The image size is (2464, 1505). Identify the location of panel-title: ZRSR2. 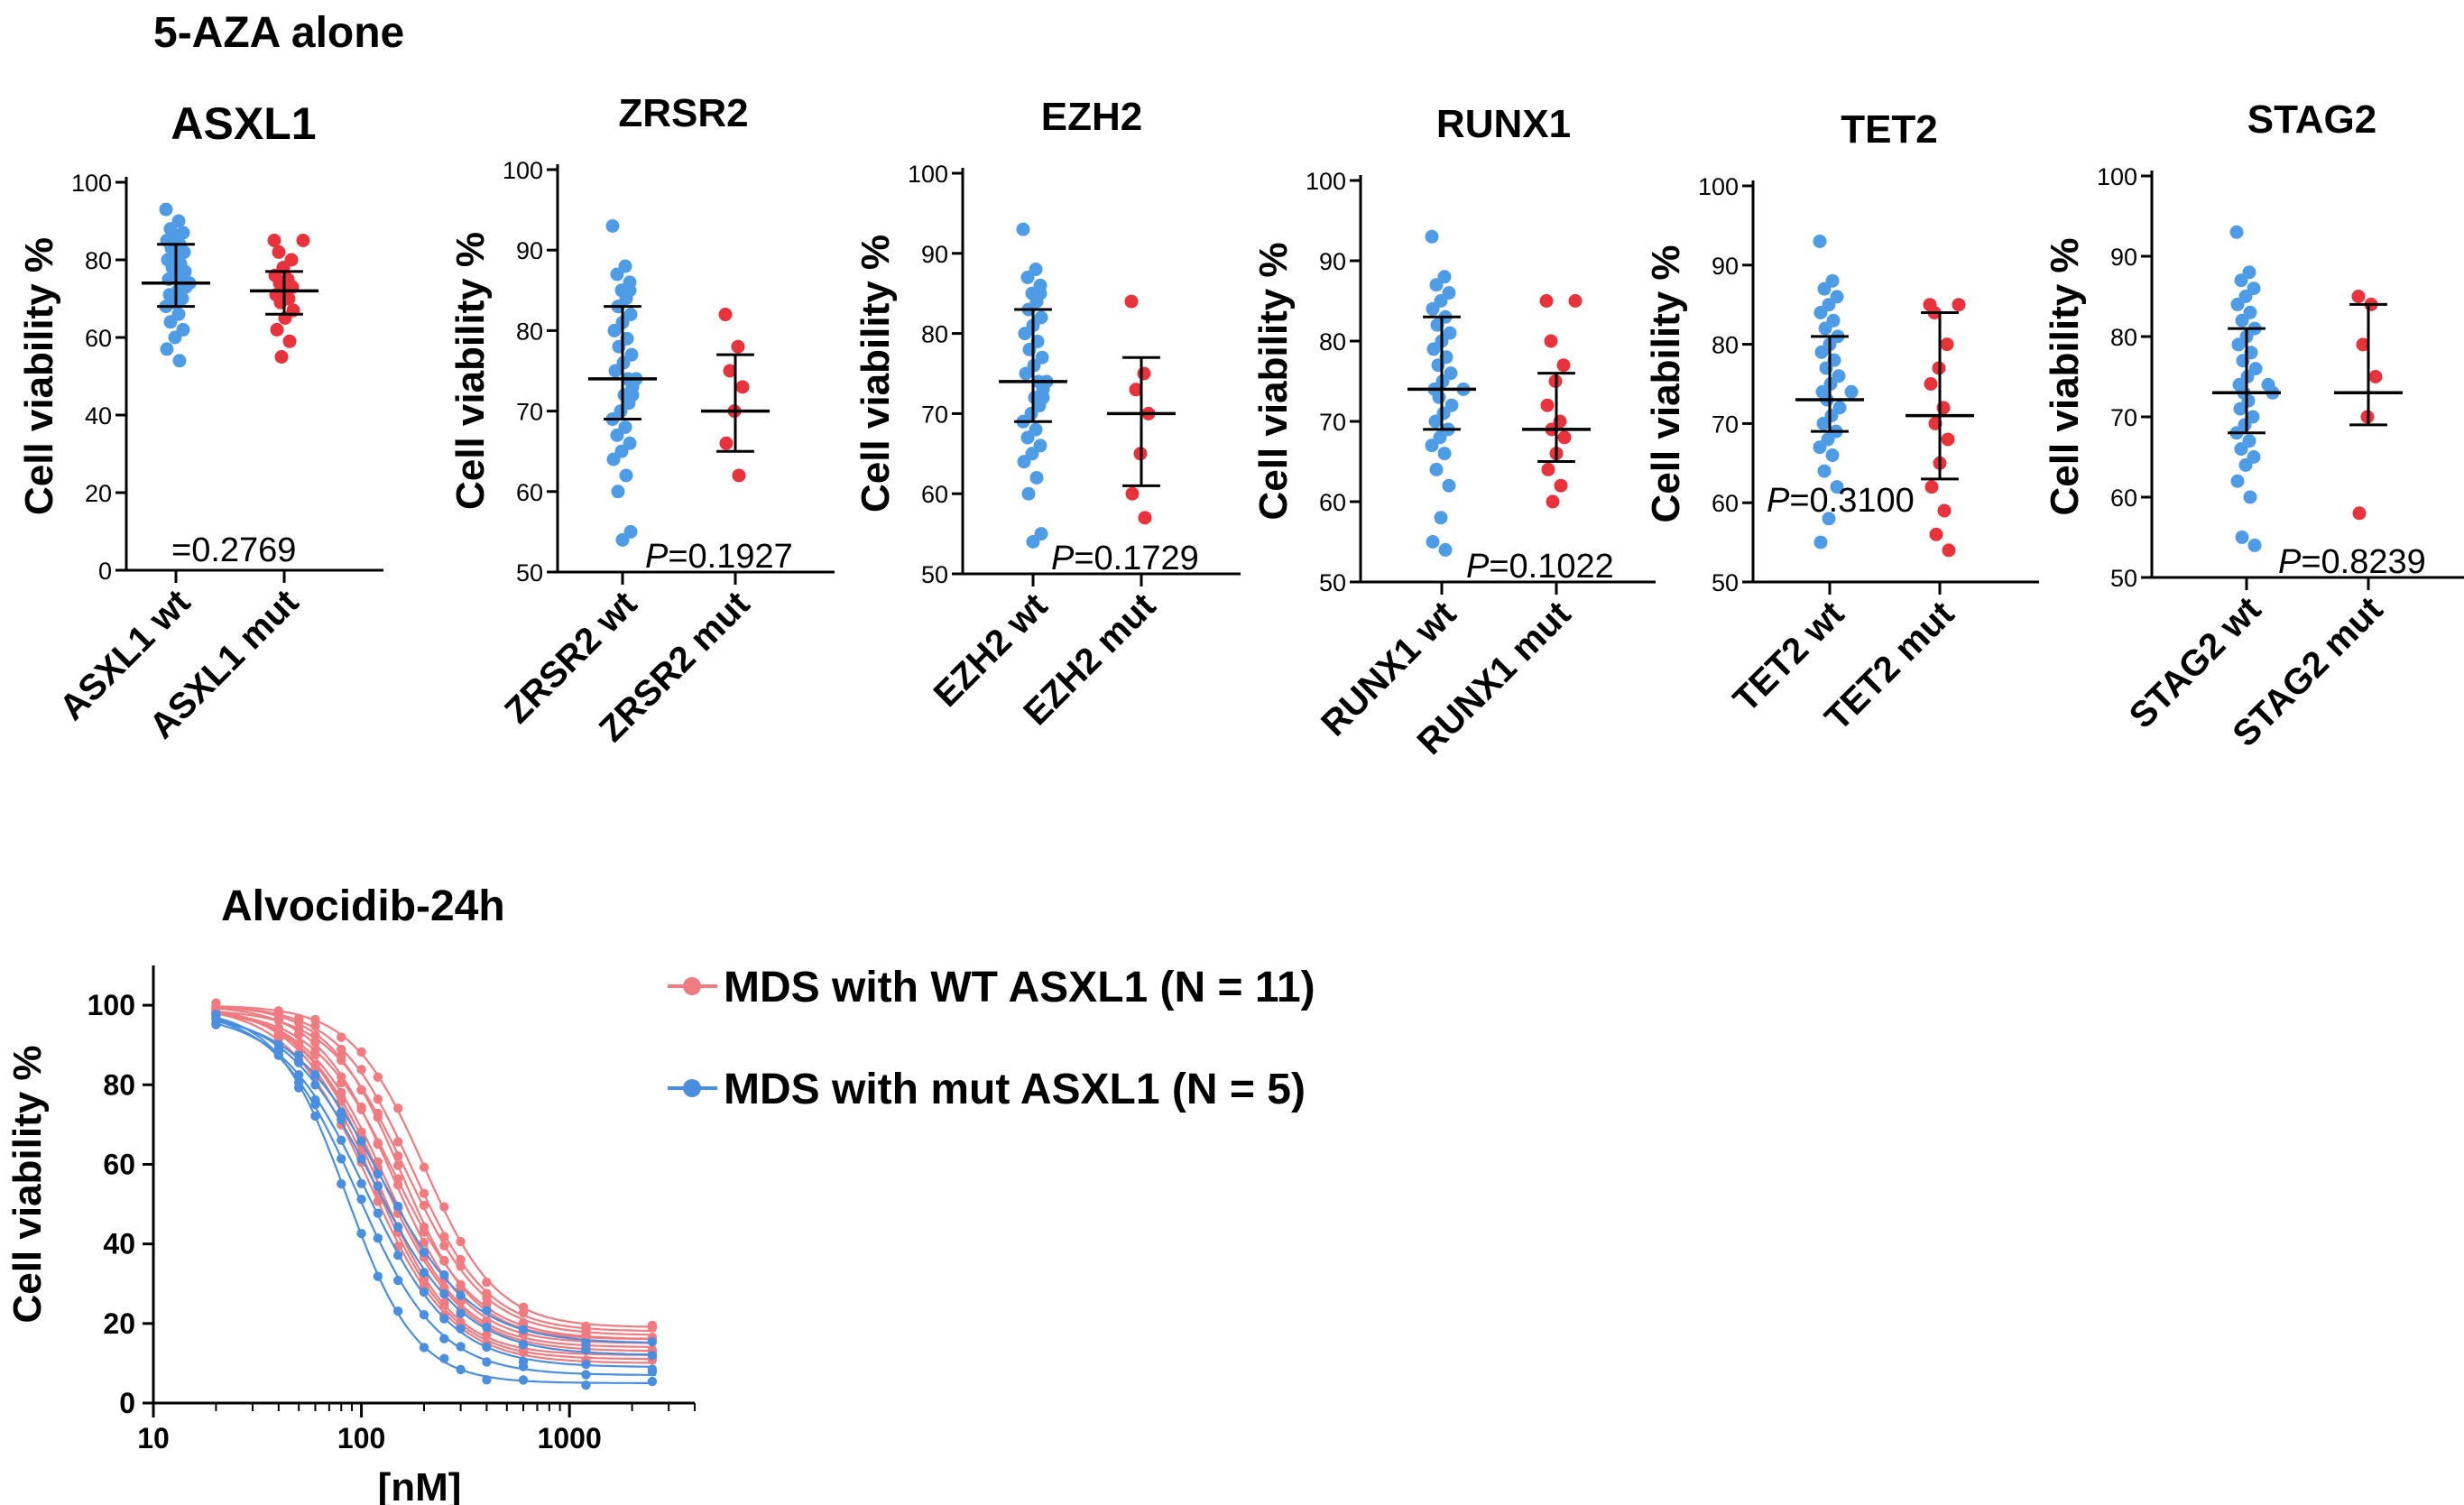
(683, 113).